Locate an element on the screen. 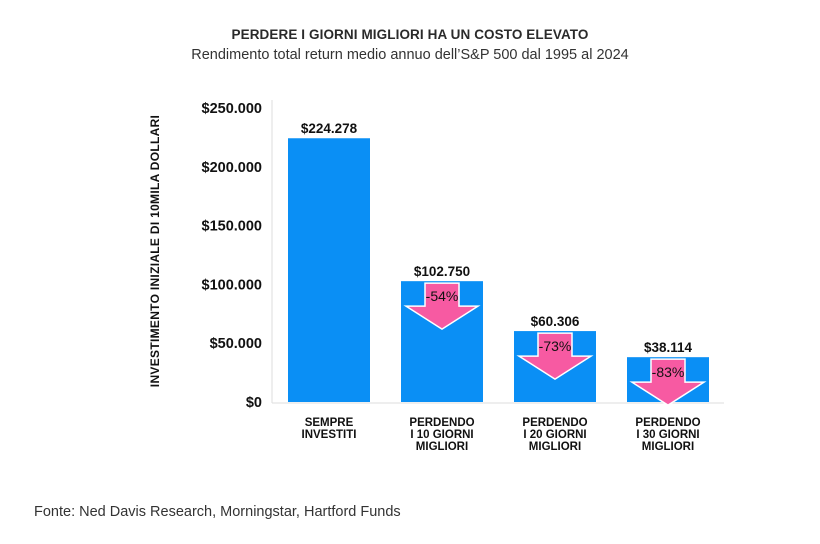 The width and height of the screenshot is (820, 544). y-tick-label: $200.000 is located at coordinates (232, 168).